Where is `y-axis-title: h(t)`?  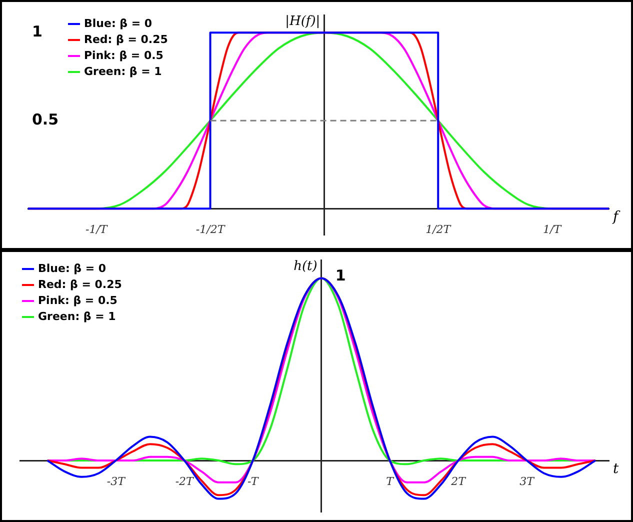
y-axis-title: h(t) is located at coordinates (306, 266).